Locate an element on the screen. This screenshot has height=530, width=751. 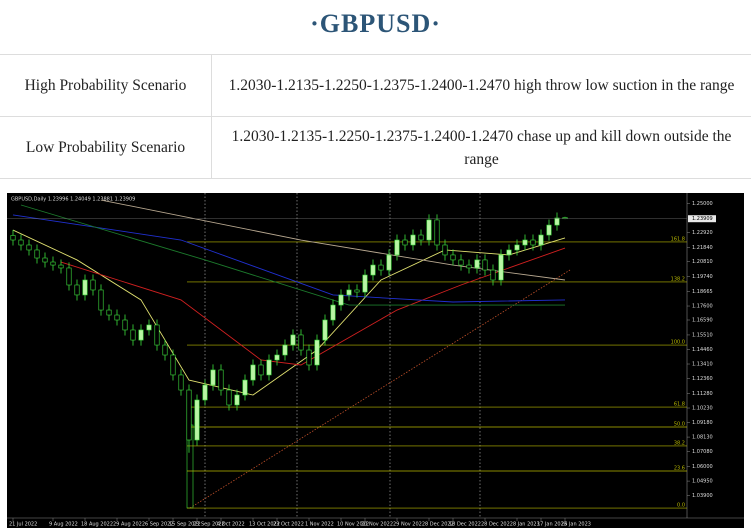
x-tick-label: 29 Aug 2022 is located at coordinates (129, 525).